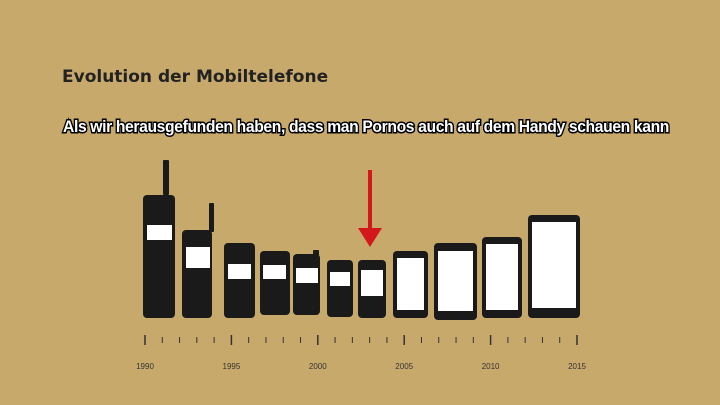  I want to click on timeline: 1990 1995 2000 2005 2010 2015, so click(361, 353).